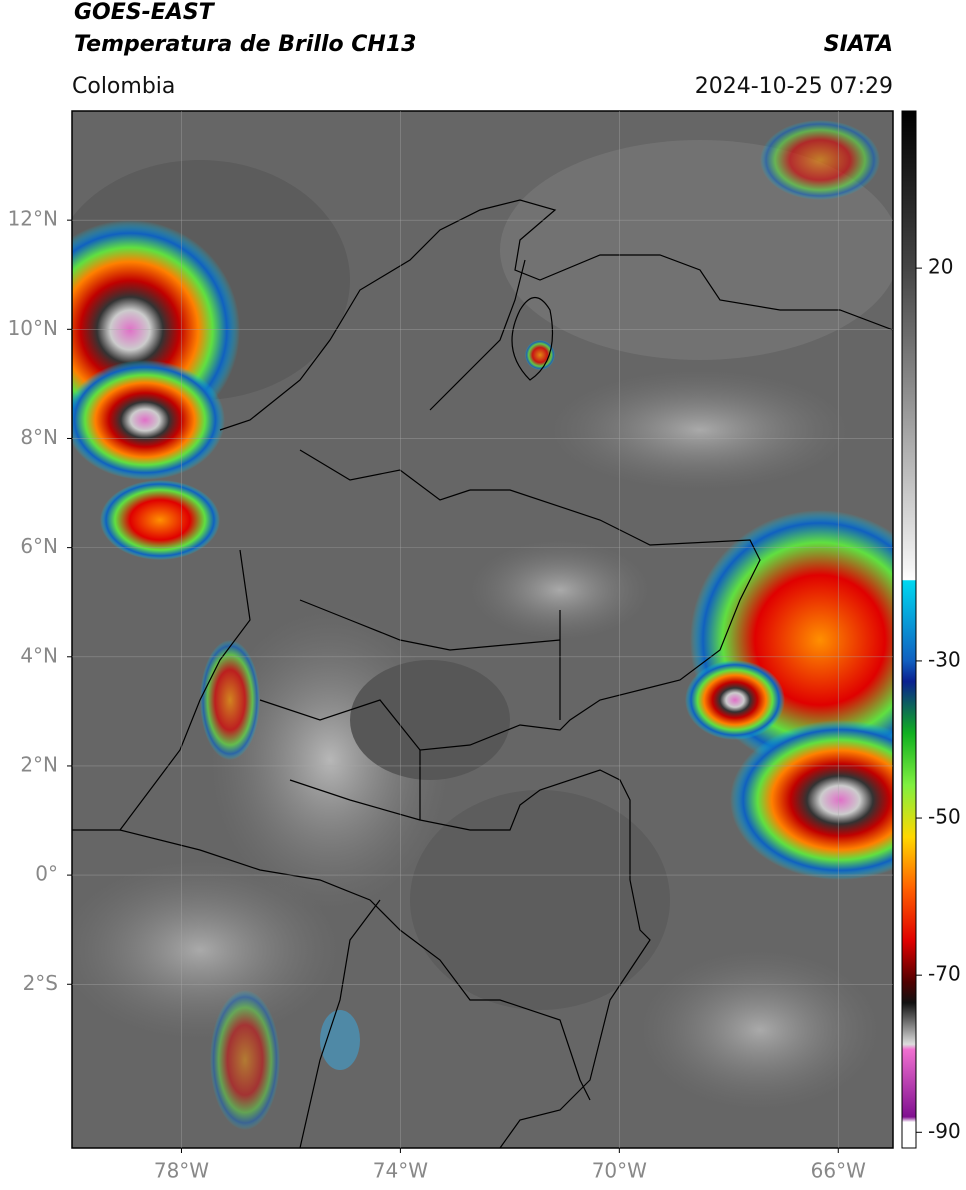 The width and height of the screenshot is (966, 1190). Describe the element at coordinates (145, 12) in the screenshot. I see `satellite: GOES-EAST` at that location.